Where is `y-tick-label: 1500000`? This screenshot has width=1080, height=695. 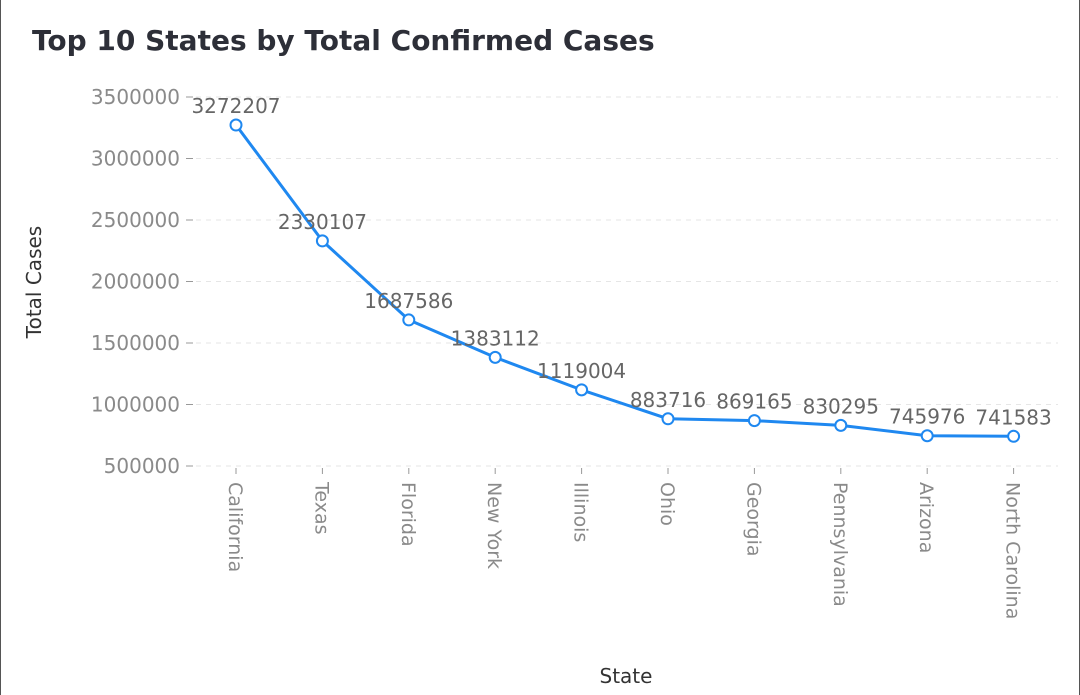
y-tick-label: 1500000 is located at coordinates (135, 343).